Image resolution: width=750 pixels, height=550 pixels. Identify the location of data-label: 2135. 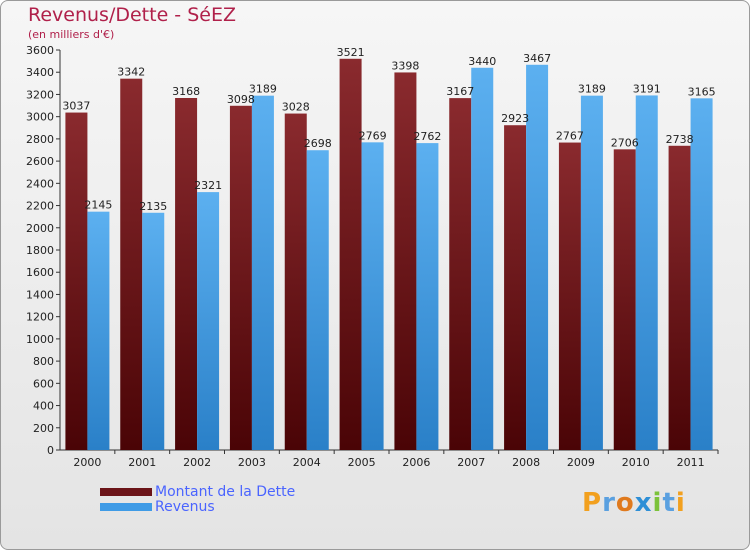
(153, 206).